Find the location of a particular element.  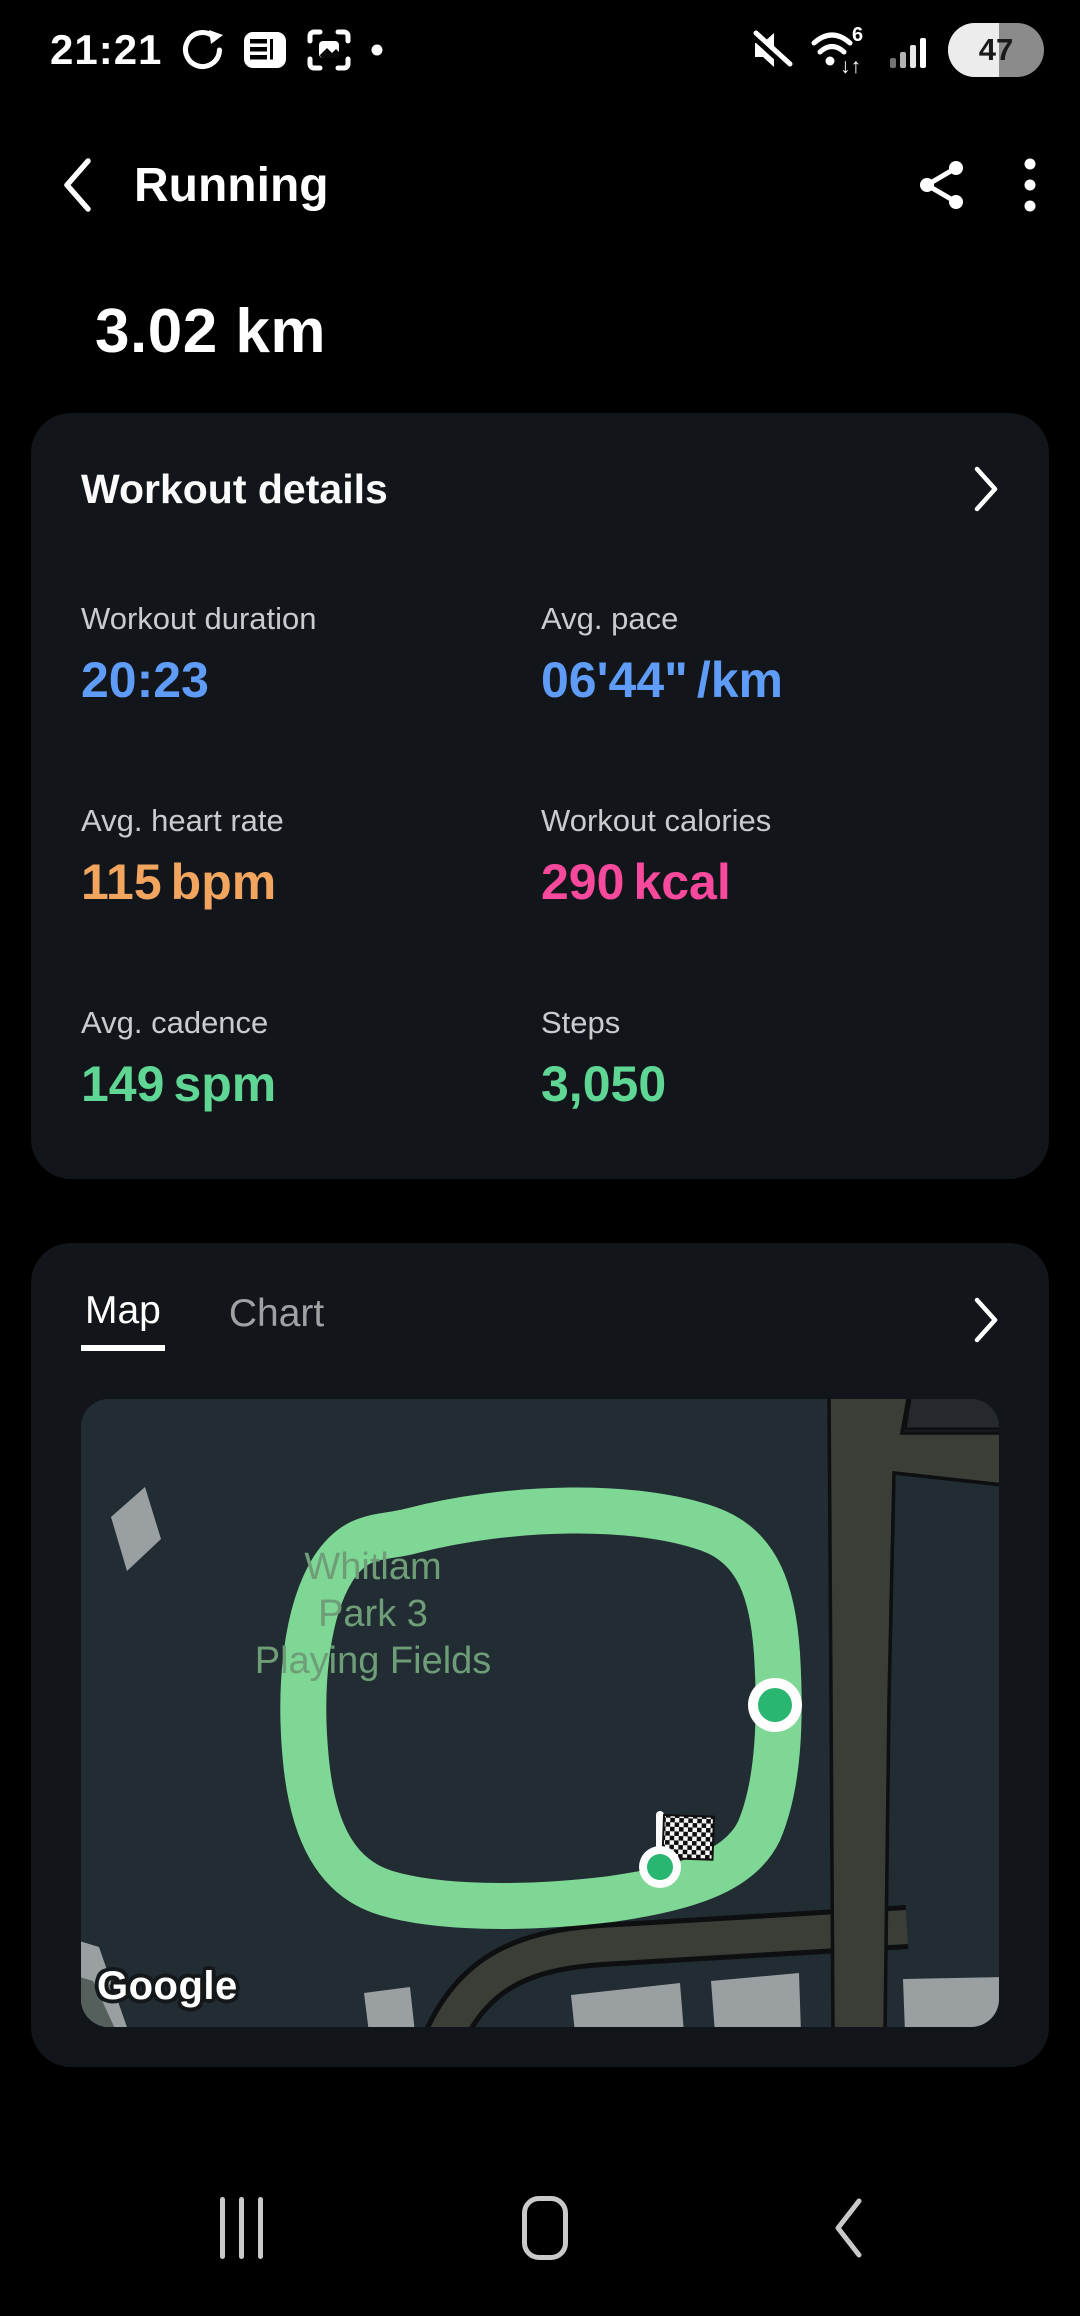

share-icon is located at coordinates (942, 185).